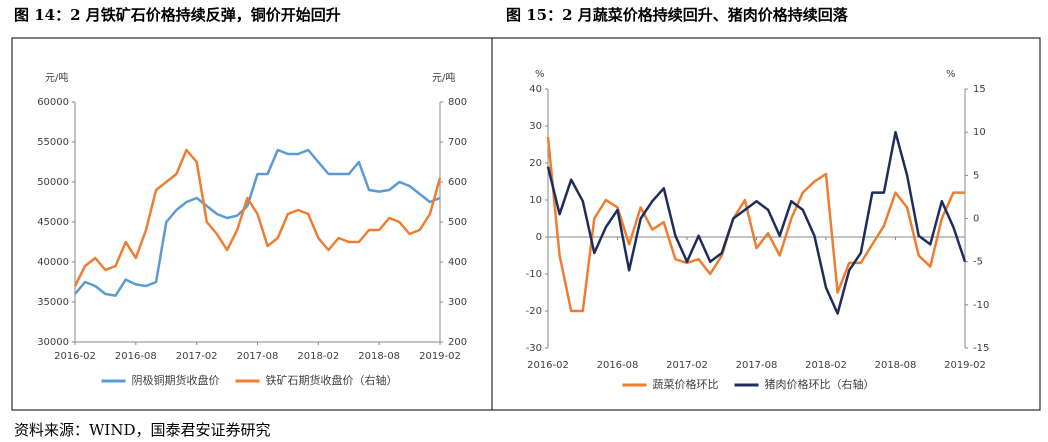 The image size is (1048, 442). What do you see at coordinates (53, 342) in the screenshot?
I see `y-tick-label: 30000` at bounding box center [53, 342].